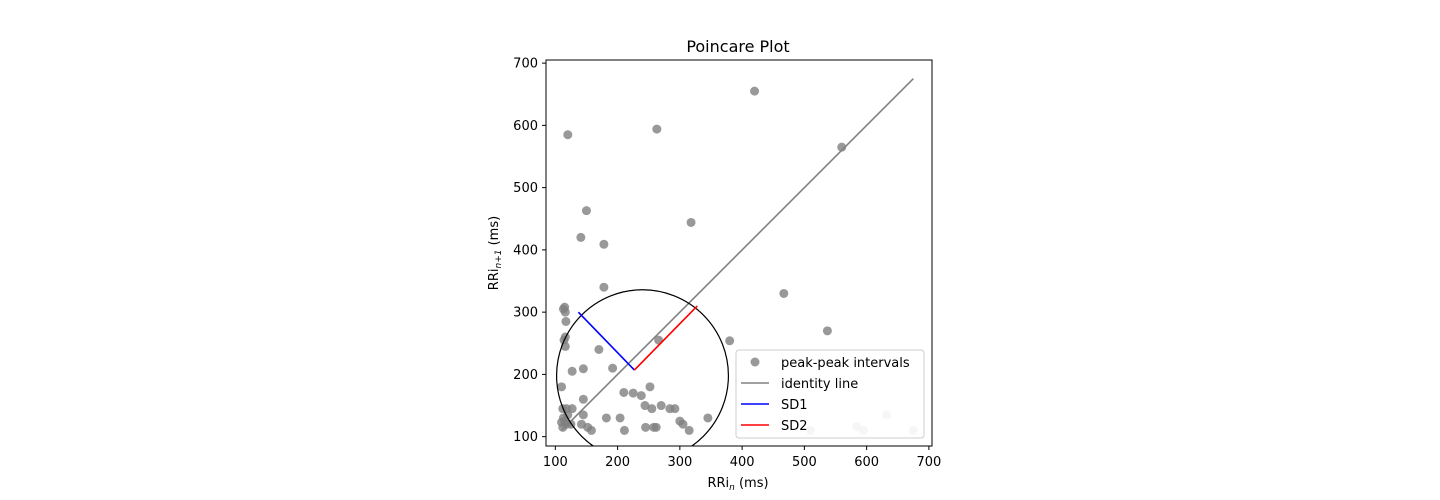 This screenshot has width=1440, height=500. I want to click on x-axis-label-unit: (ms), so click(752, 483).